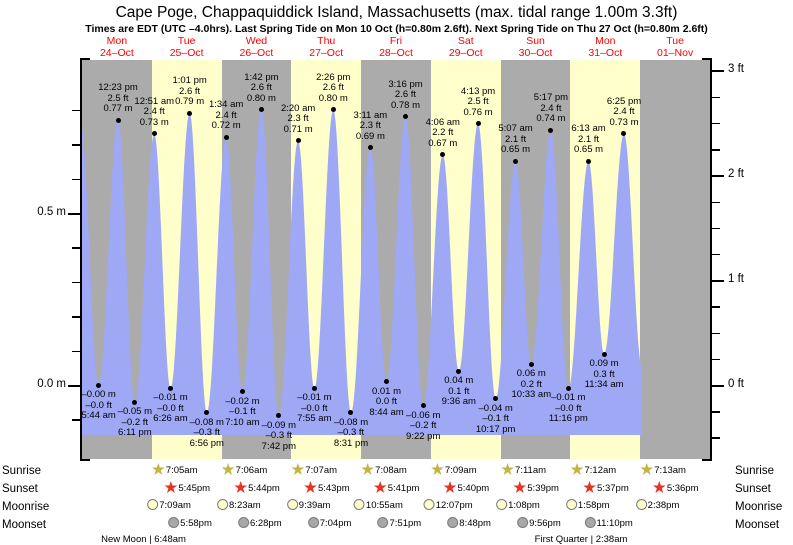  What do you see at coordinates (448, 505) in the screenshot?
I see `moonrise-entry-4: 12:07pm` at bounding box center [448, 505].